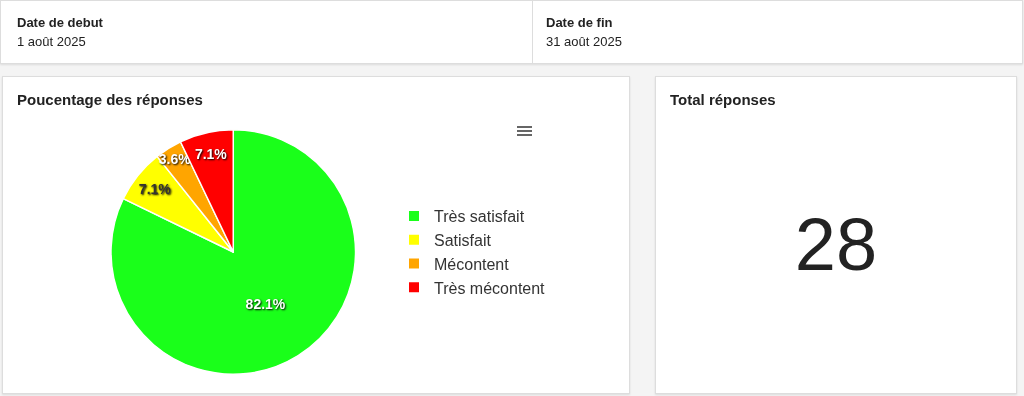  What do you see at coordinates (52, 41) in the screenshot?
I see `text: 1 août 2025` at bounding box center [52, 41].